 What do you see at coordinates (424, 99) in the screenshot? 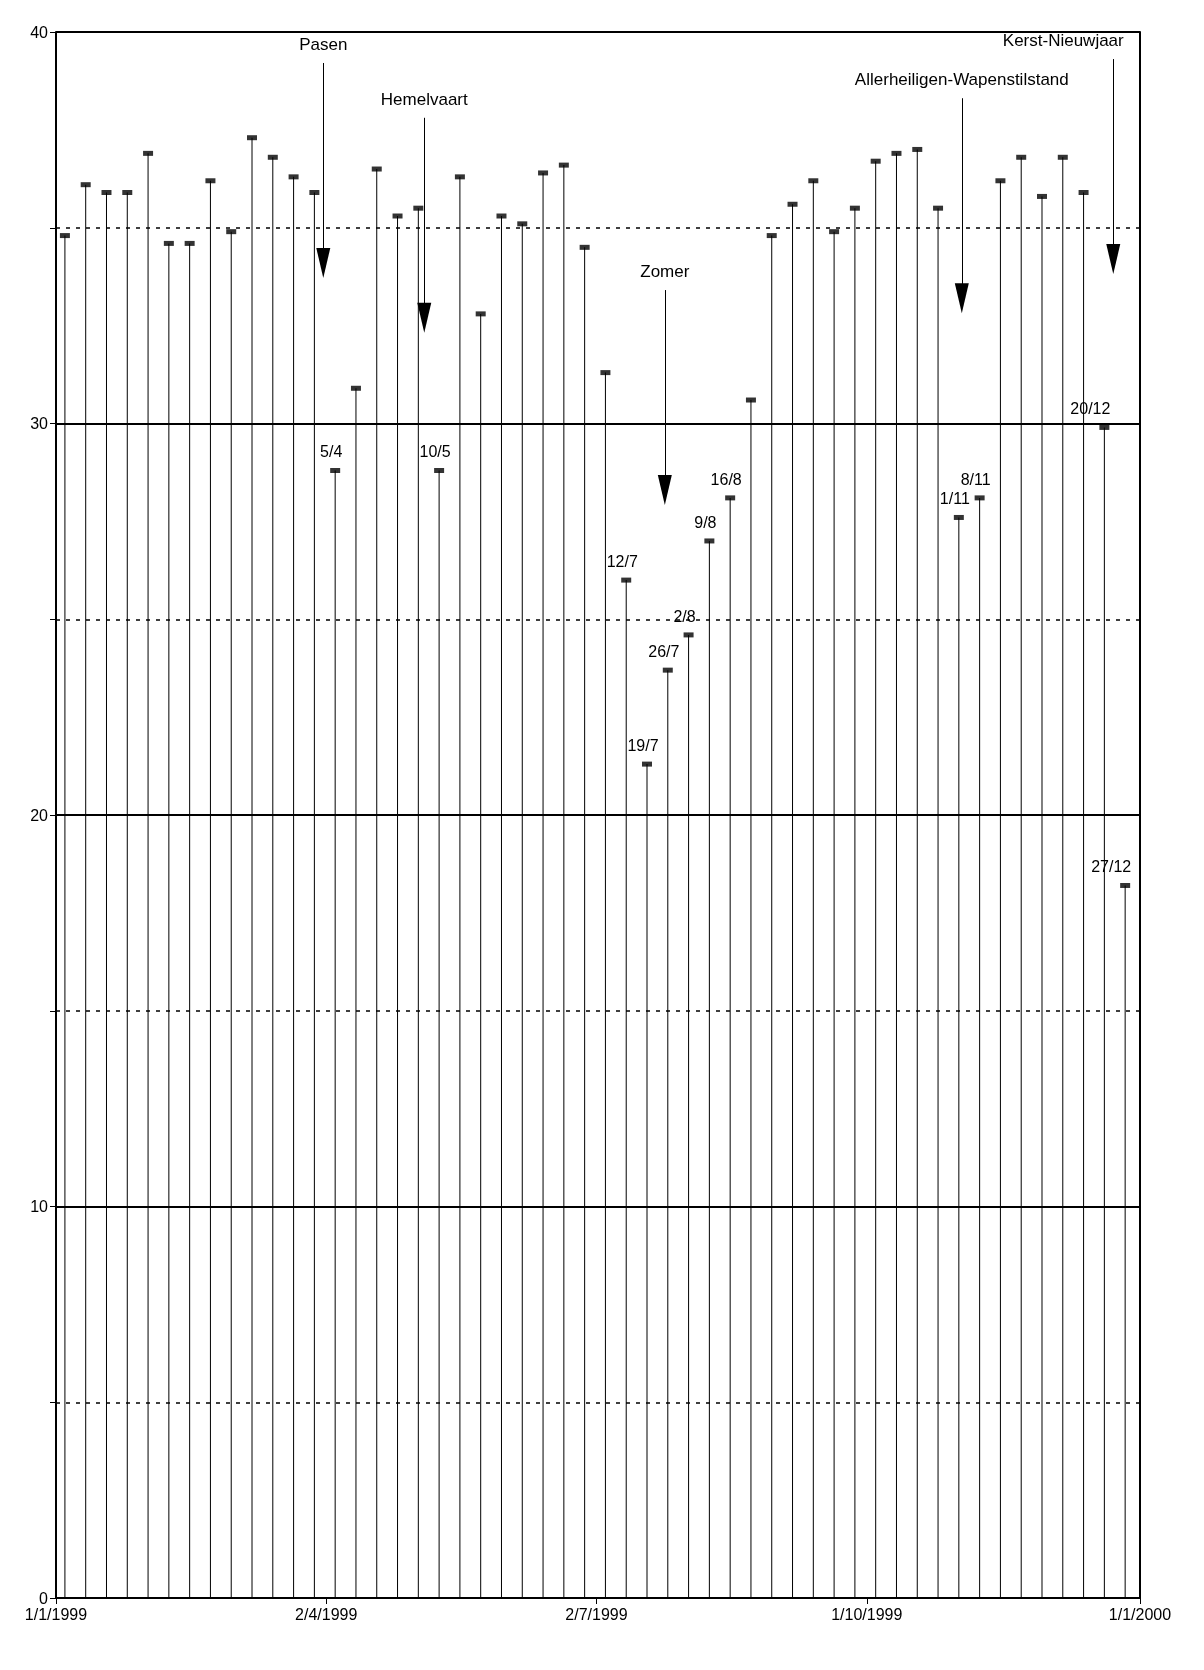
I see `annotation: Hemelvaart` at bounding box center [424, 99].